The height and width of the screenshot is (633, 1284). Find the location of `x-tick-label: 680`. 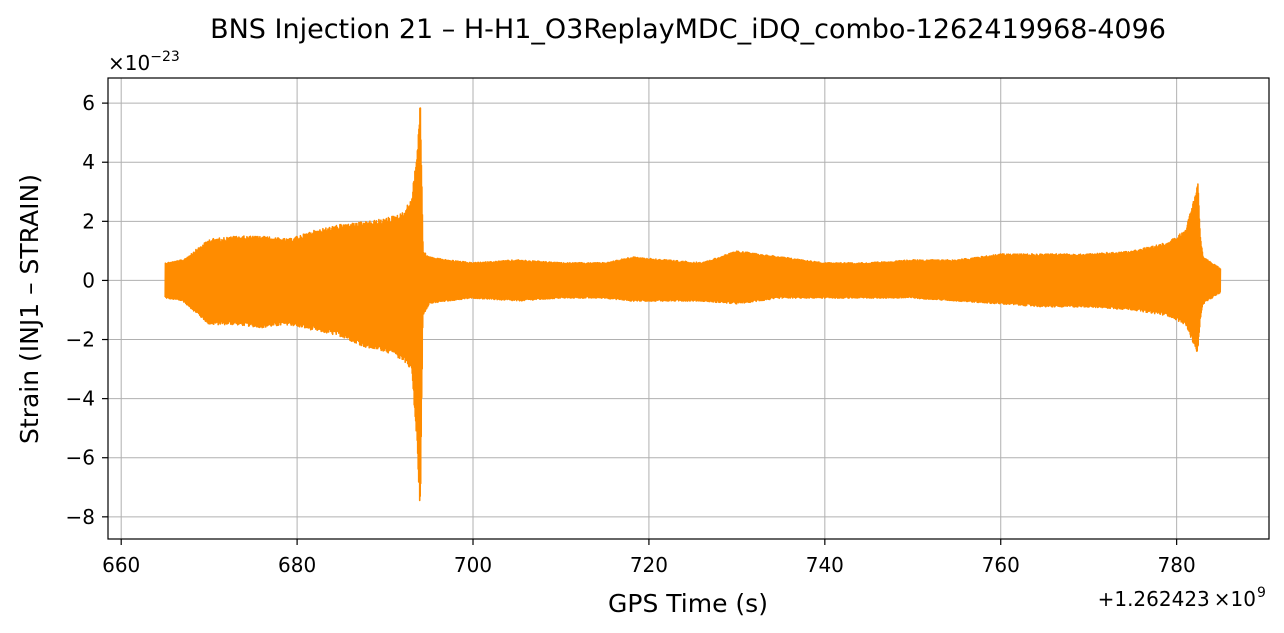

x-tick-label: 680 is located at coordinates (297, 565).